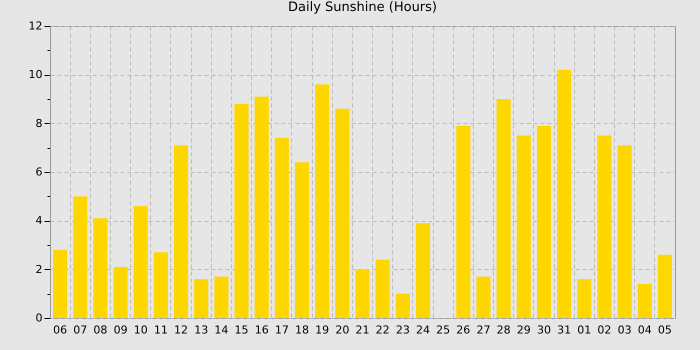  I want to click on y-tick-label: 6, so click(39, 172).